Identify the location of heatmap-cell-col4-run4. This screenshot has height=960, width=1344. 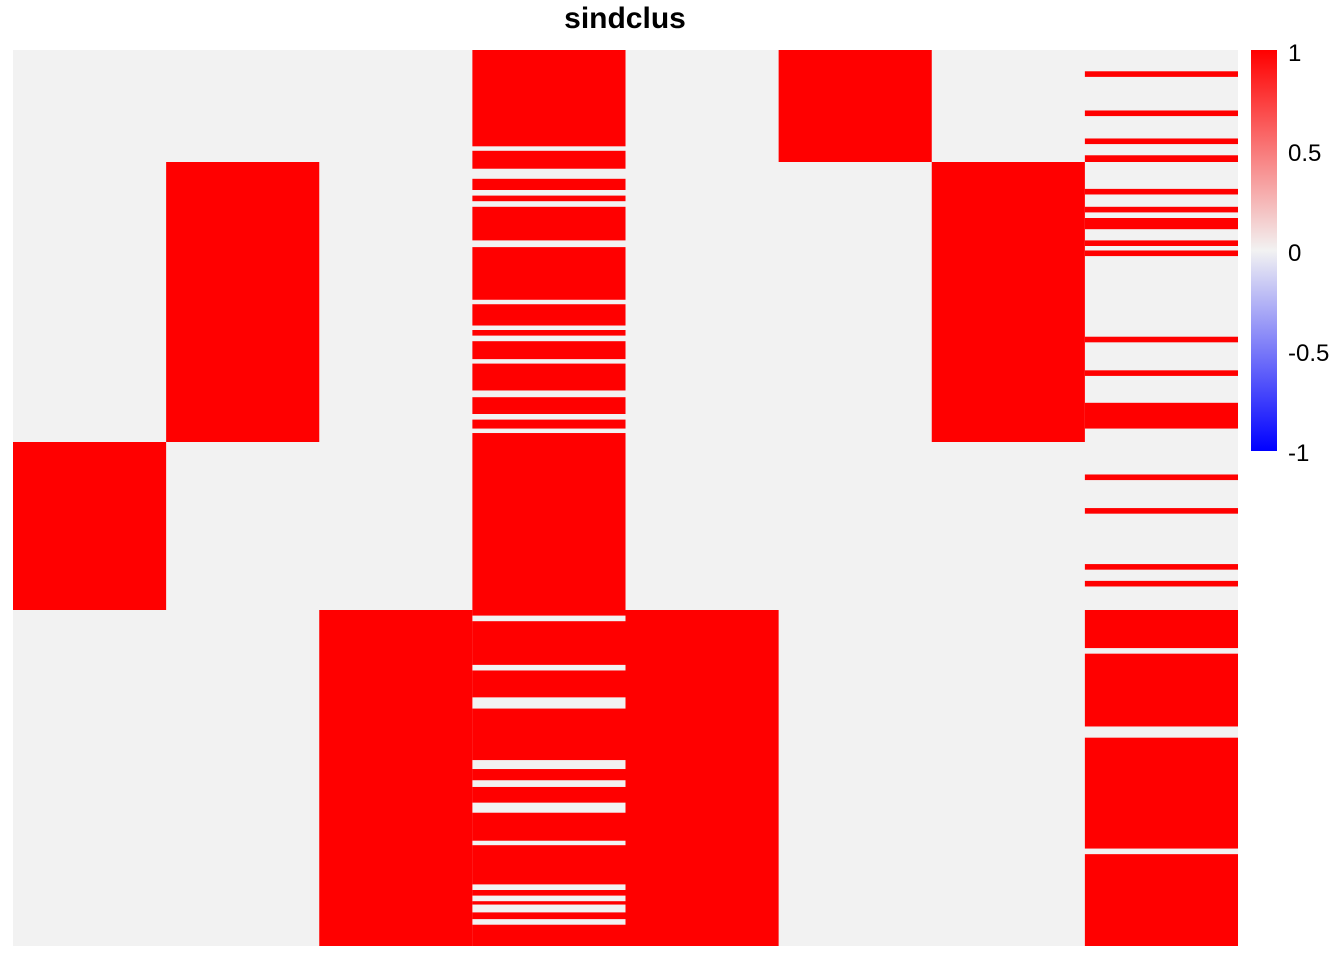
(549, 198).